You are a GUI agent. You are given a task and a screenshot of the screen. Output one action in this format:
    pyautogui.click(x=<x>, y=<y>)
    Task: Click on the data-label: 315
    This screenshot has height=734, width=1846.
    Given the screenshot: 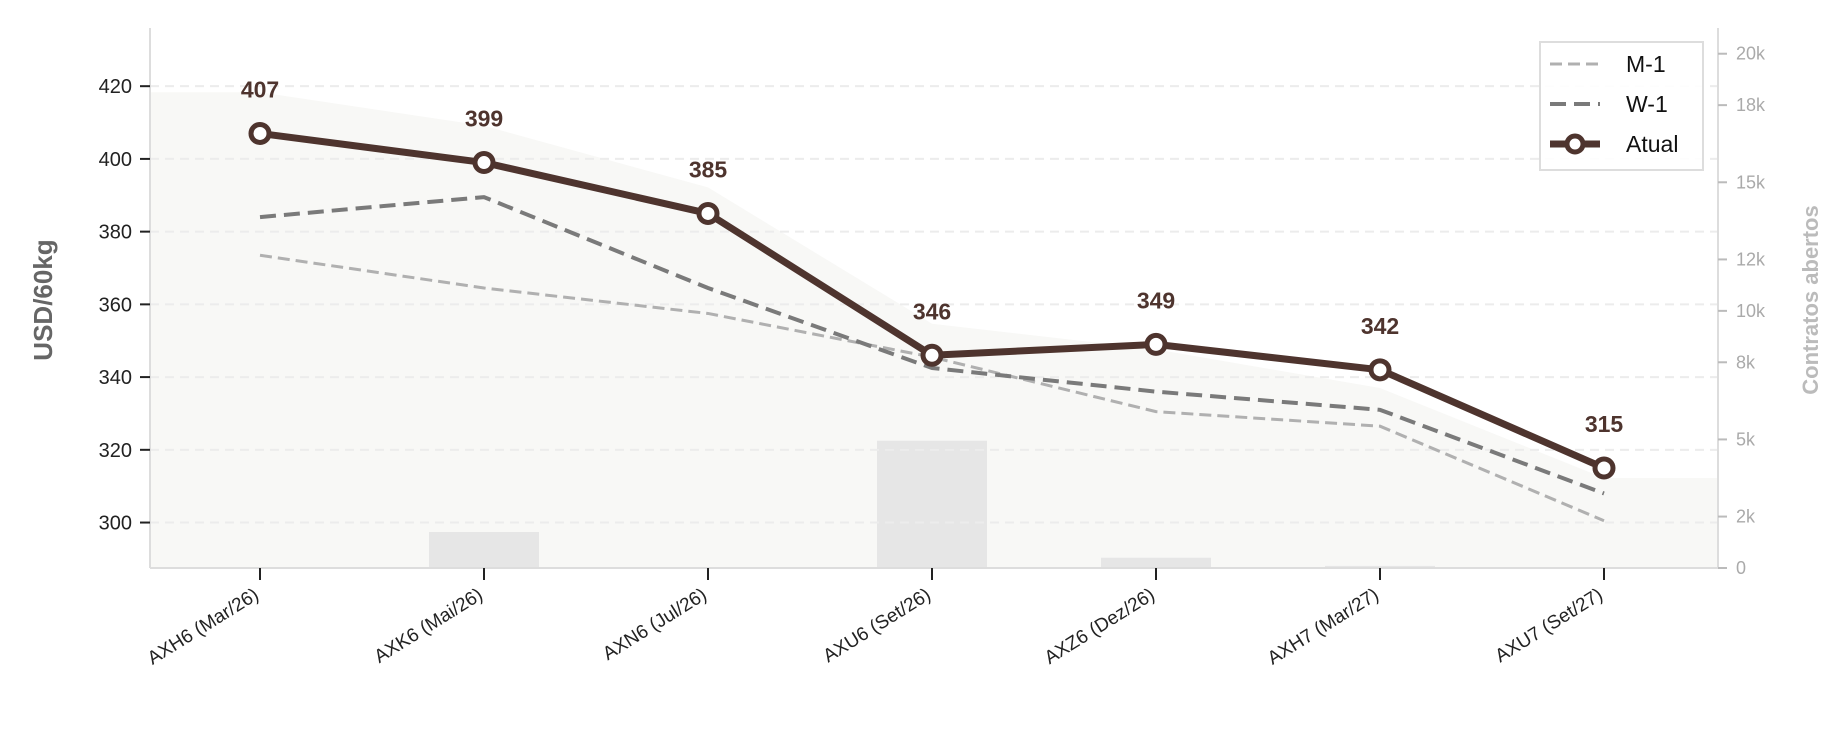 What is the action you would take?
    pyautogui.click(x=1604, y=424)
    